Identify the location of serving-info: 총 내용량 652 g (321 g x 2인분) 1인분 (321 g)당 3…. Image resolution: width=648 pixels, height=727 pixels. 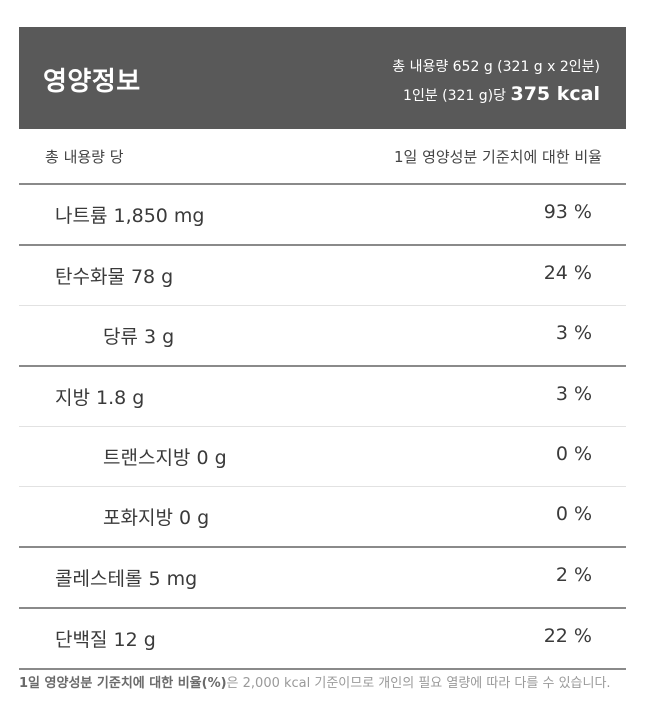
(496, 84).